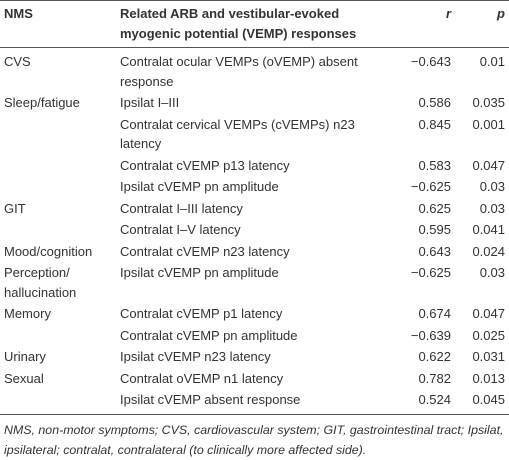 This screenshot has width=509, height=460. Describe the element at coordinates (17, 61) in the screenshot. I see `nms-cell: CVS` at that location.